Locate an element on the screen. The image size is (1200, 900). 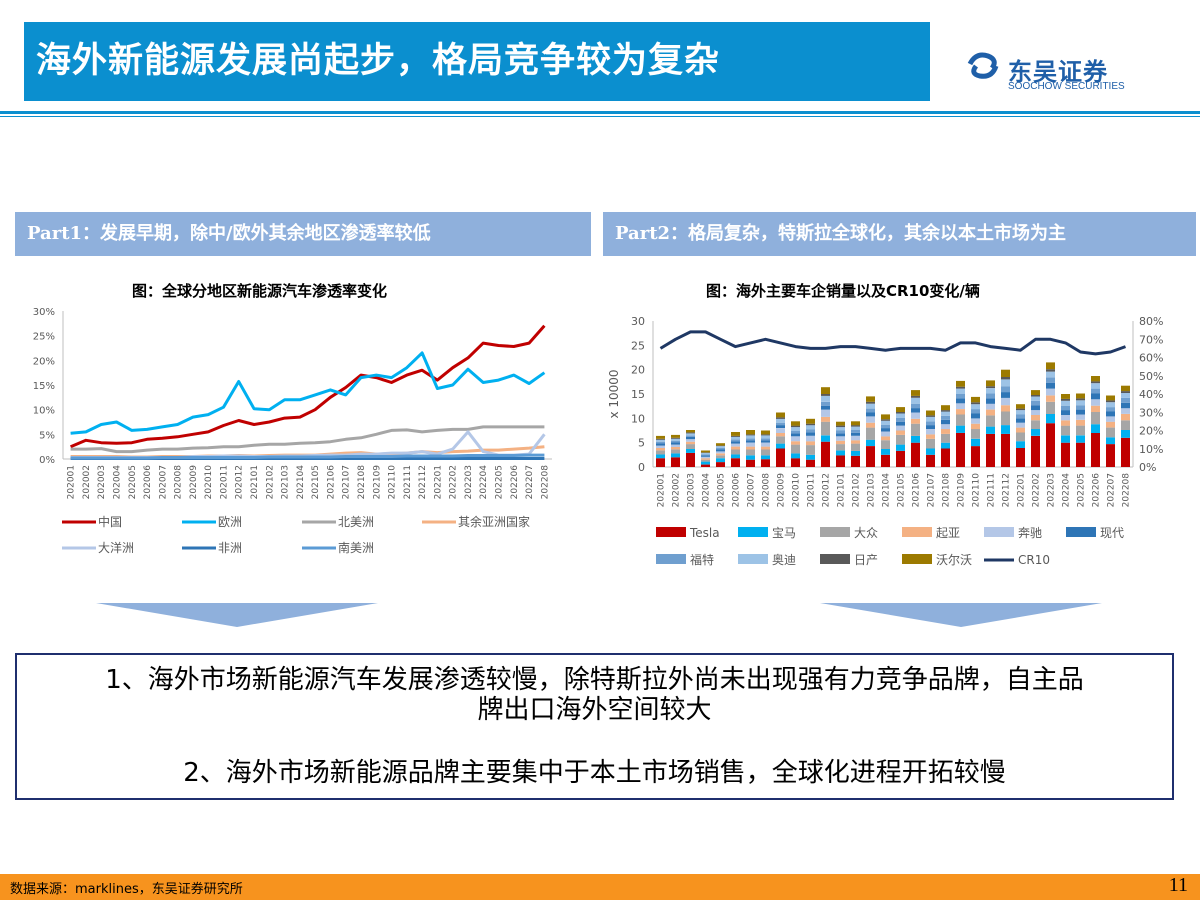
chart1-x-tick-label: 202202 is located at coordinates (454, 482).